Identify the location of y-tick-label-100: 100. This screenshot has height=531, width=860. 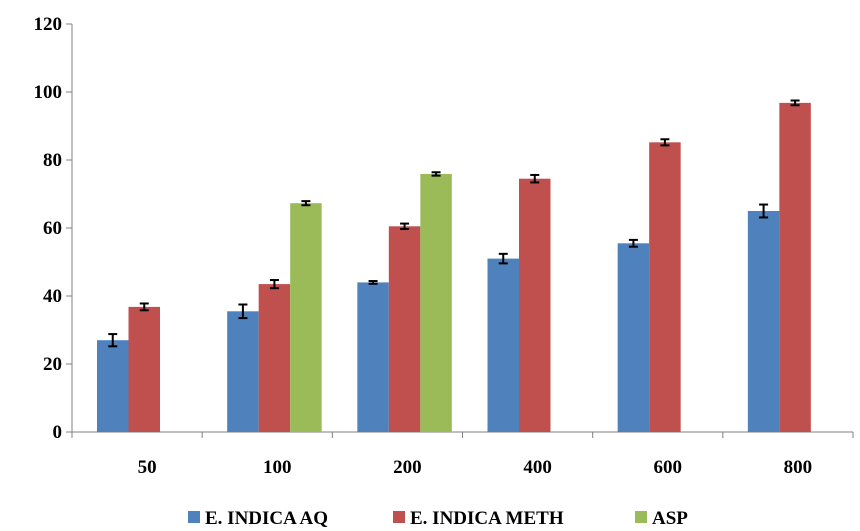
(48, 92).